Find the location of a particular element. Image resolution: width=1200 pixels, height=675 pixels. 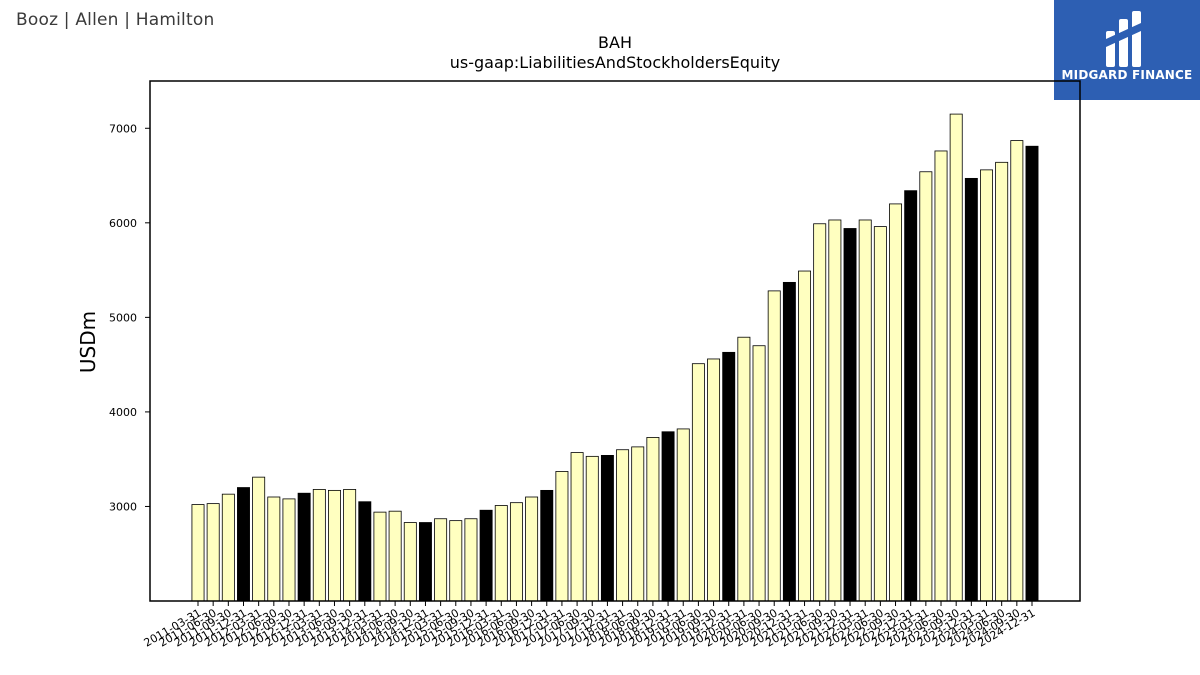

y-axis-label: USDm is located at coordinates (88, 342).